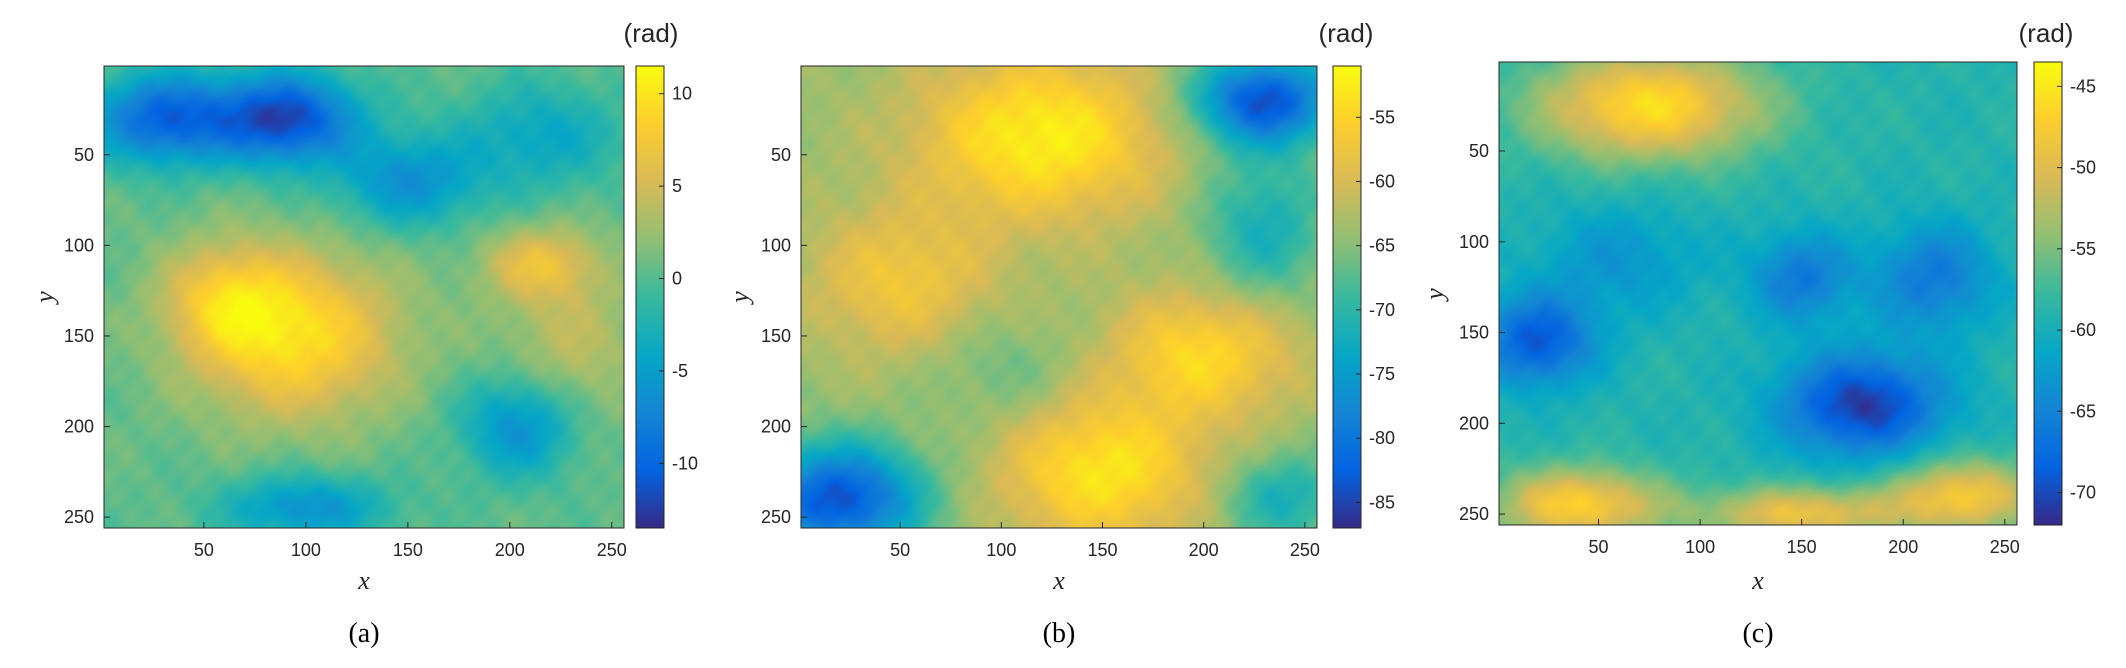 The height and width of the screenshot is (668, 2126). I want to click on caption-a: (a), so click(363, 633).